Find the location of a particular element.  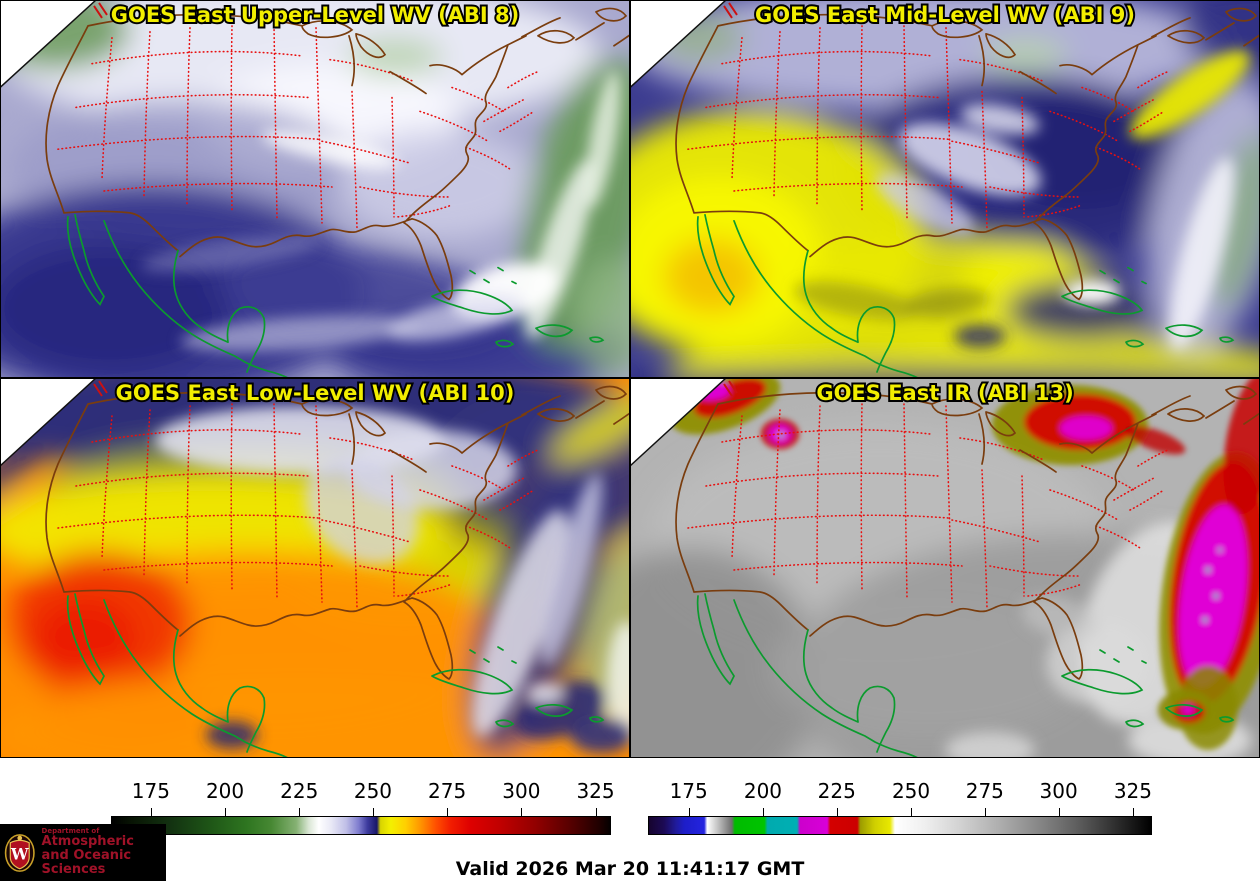

panel-title-abi8: GOES East Upper-Level WV (ABI 8) is located at coordinates (315, 15).